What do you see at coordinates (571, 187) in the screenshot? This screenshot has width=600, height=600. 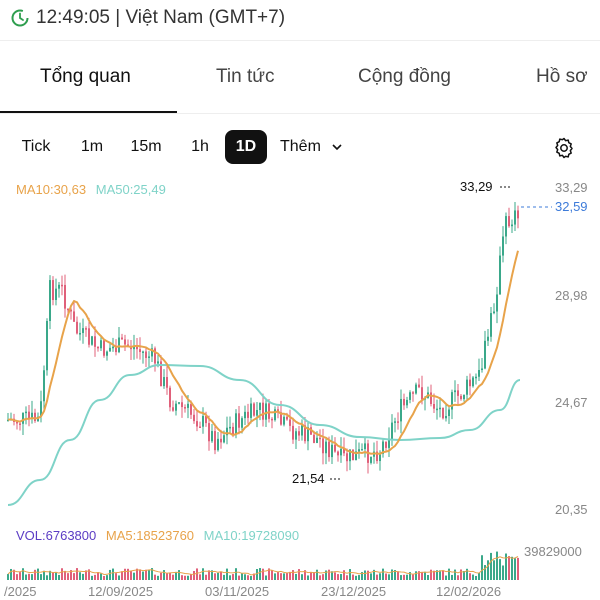 I see `price-axis-label: 33,29` at bounding box center [571, 187].